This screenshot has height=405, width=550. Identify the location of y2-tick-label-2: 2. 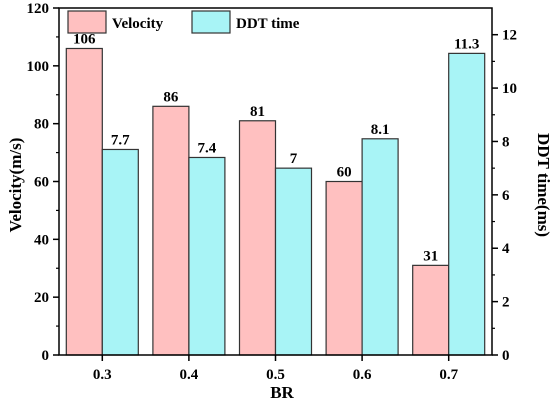
(506, 303).